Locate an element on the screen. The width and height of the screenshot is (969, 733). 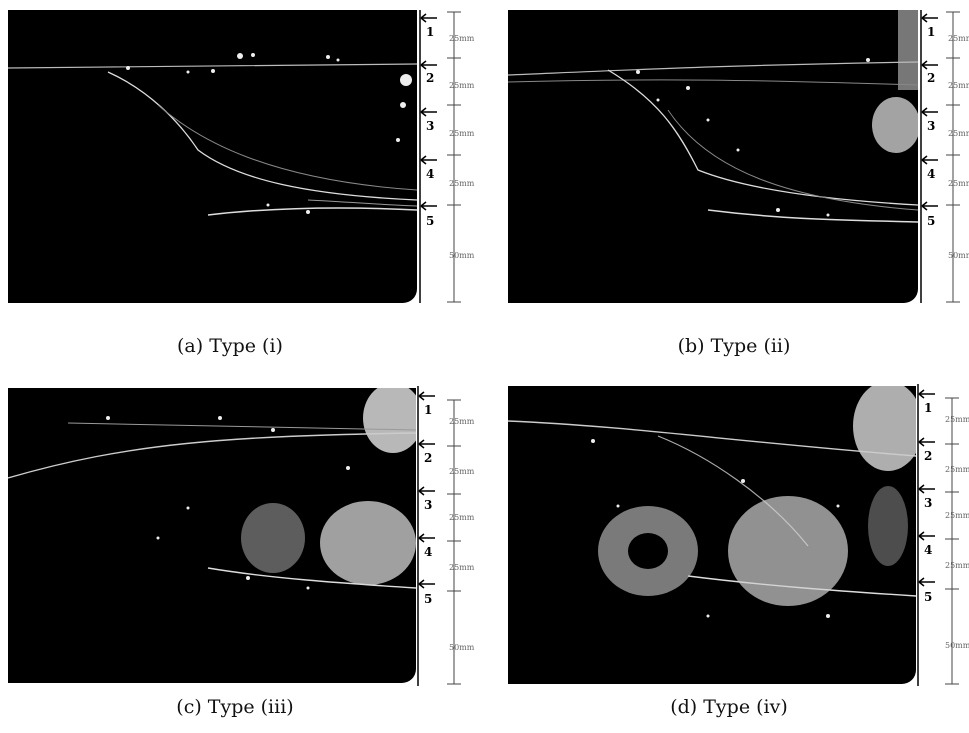
caption-c: (c) Type (iii) is located at coordinates (235, 707).